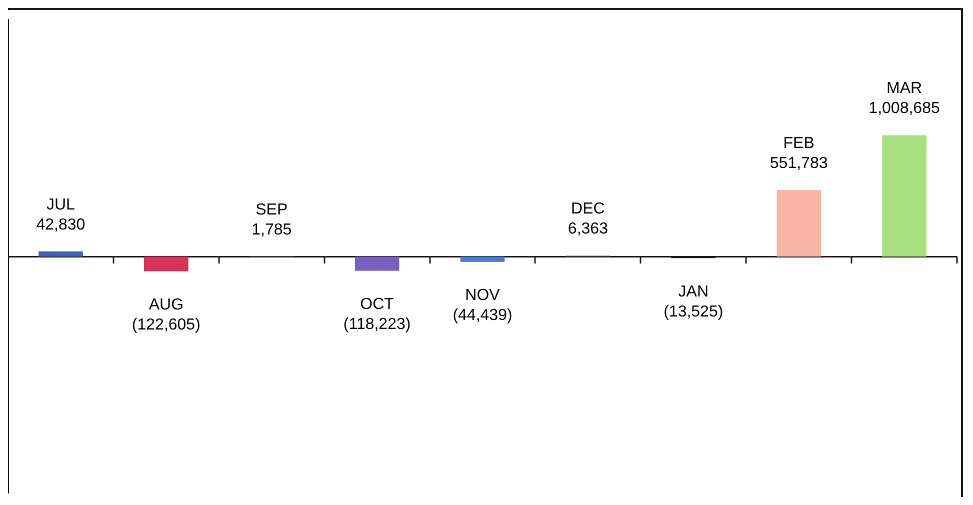 This screenshot has height=505, width=973. Describe the element at coordinates (166, 325) in the screenshot. I see `data-label: (122,605)` at that location.